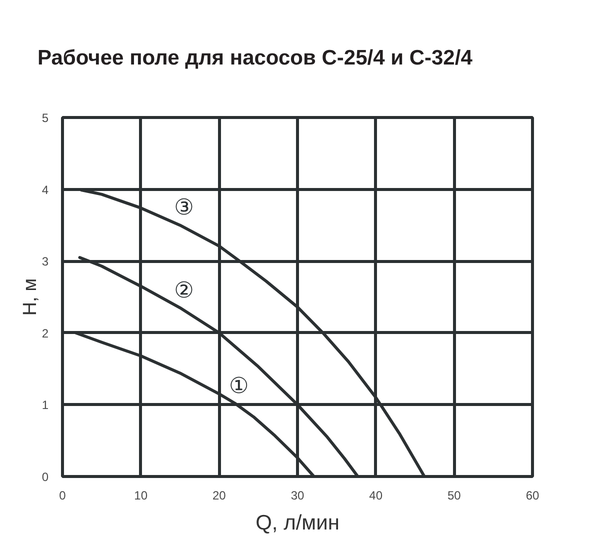  I want to click on y-tick-label: 5, so click(45, 118).